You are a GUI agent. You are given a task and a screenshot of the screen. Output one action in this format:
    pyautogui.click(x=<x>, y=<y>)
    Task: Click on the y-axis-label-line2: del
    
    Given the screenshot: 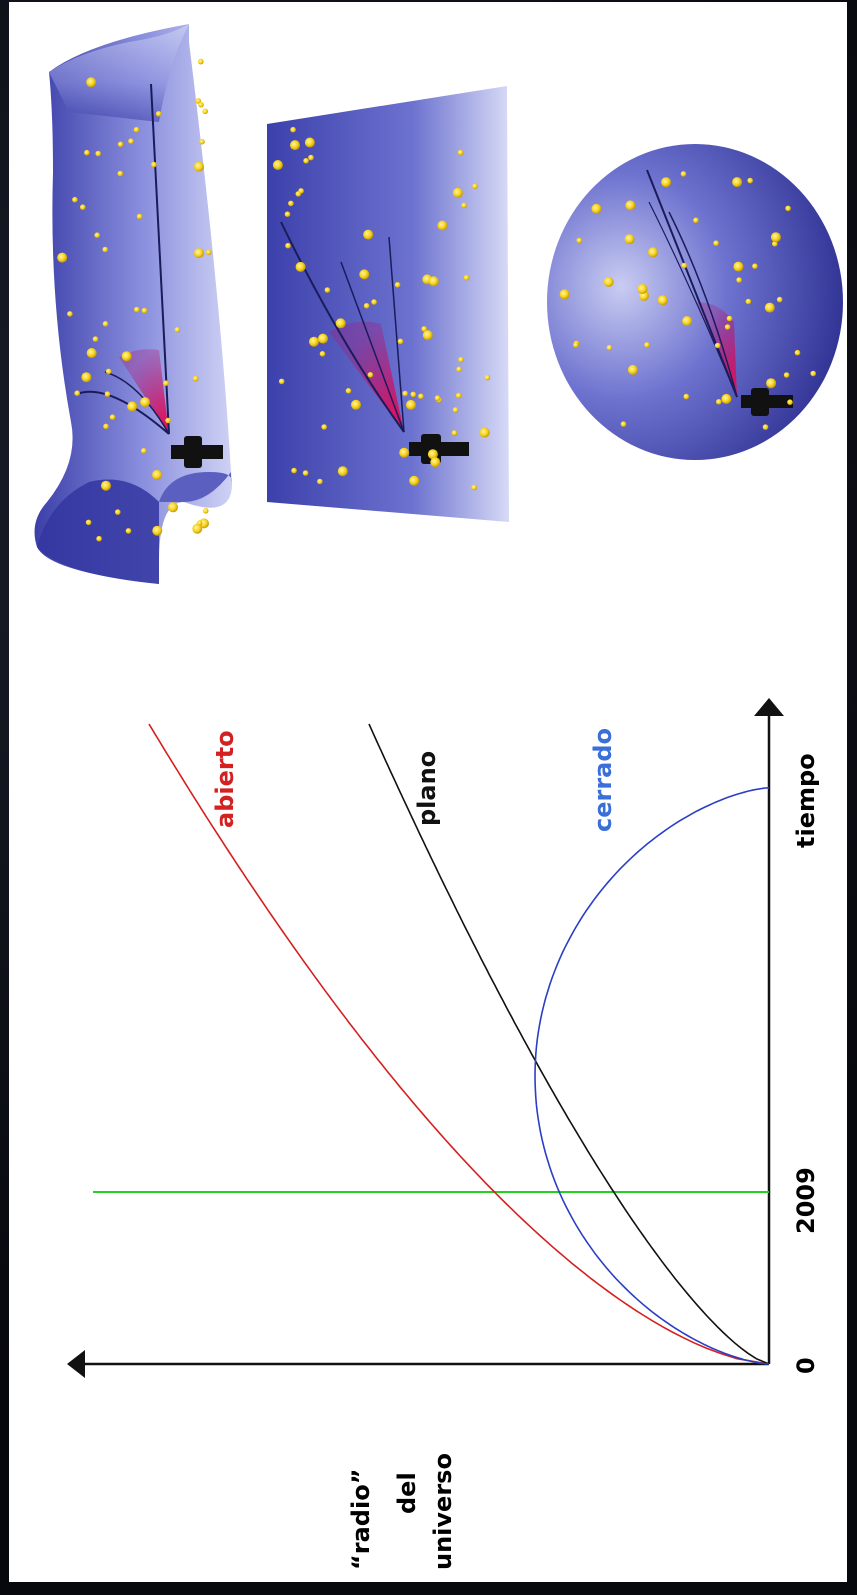 What is the action you would take?
    pyautogui.click(x=407, y=1493)
    